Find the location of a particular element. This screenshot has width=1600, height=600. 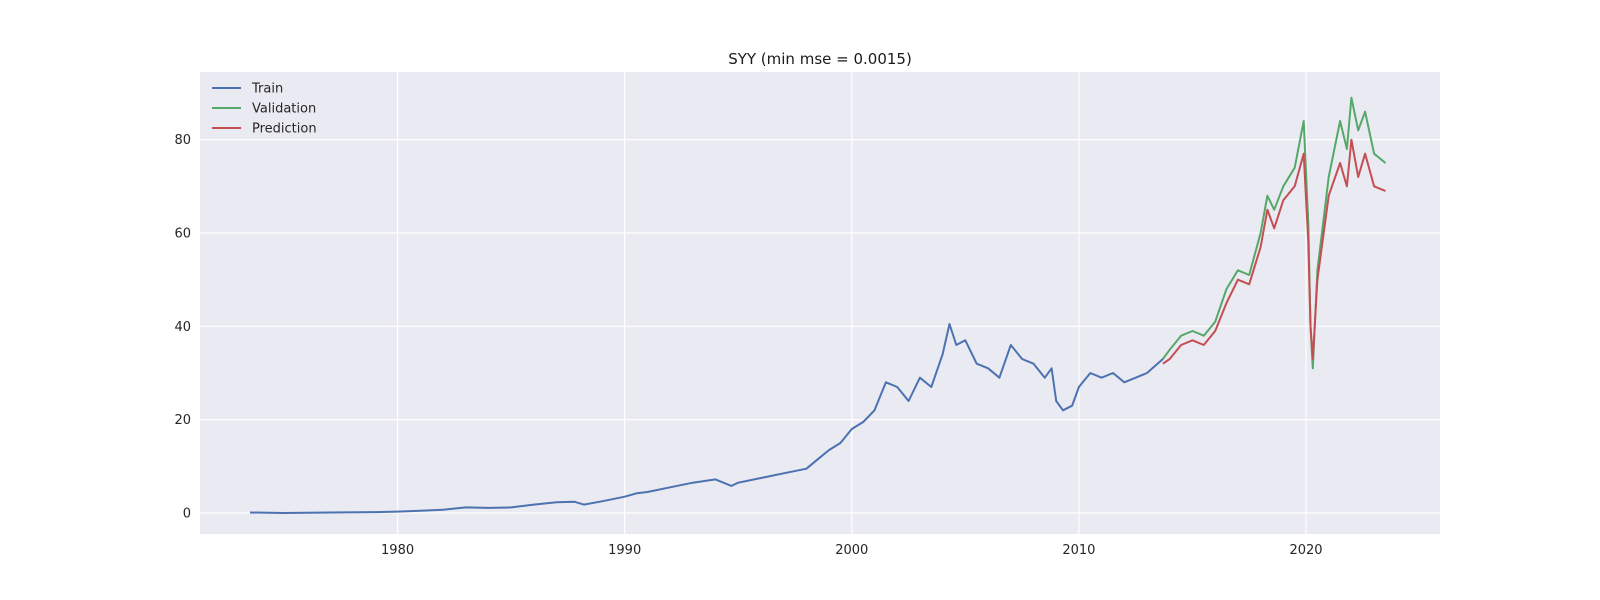

x-tick-label: 1980 is located at coordinates (397, 550).